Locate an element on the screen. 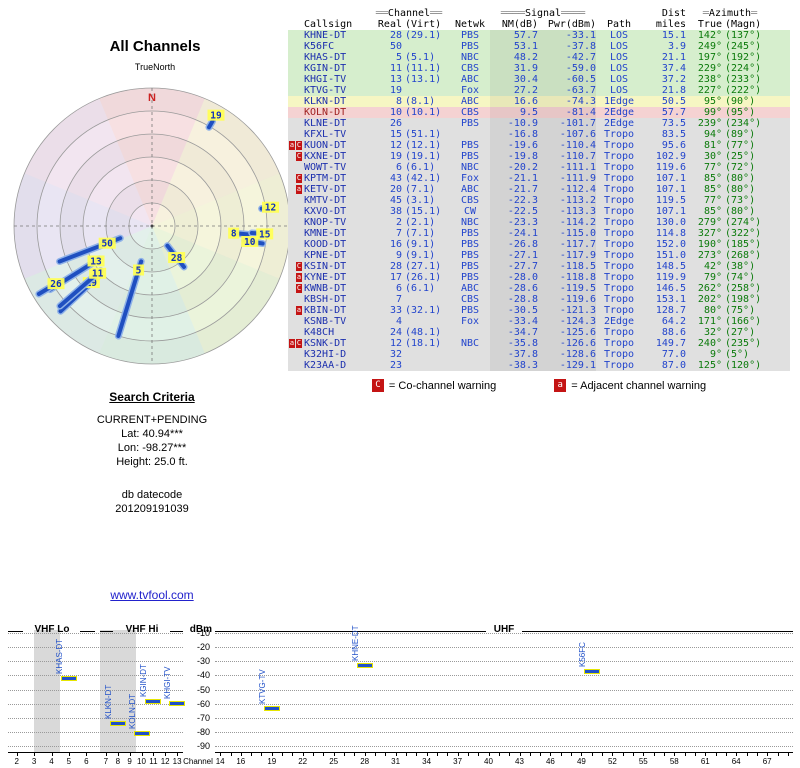 This screenshot has height=768, width=800. real-channel-cell: 38 is located at coordinates (395, 211).